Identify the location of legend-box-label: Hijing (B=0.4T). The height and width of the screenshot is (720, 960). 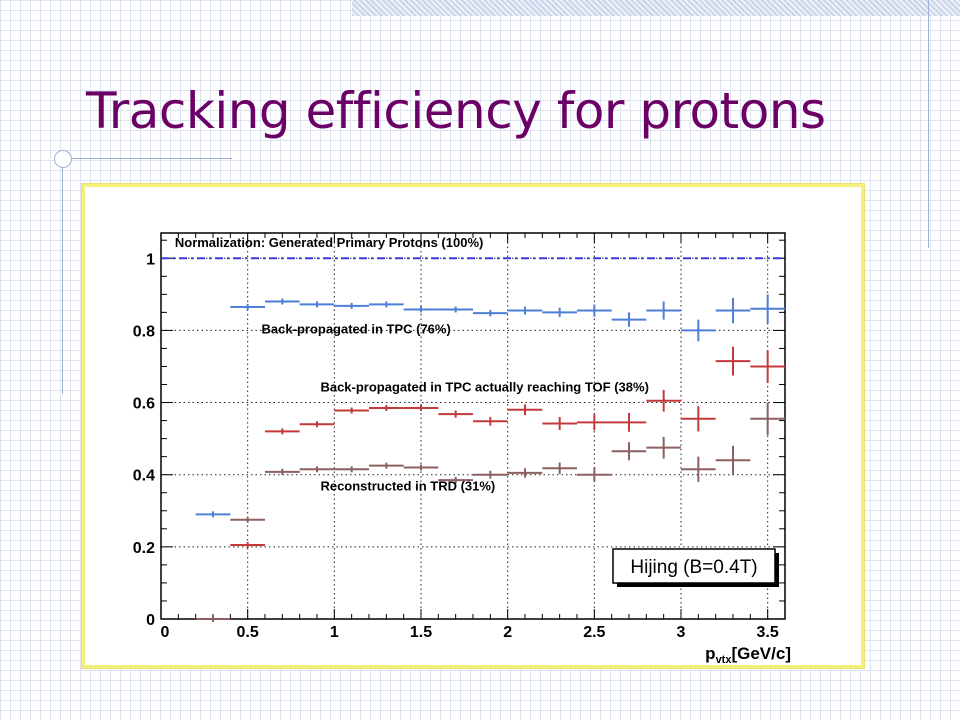
(693, 567).